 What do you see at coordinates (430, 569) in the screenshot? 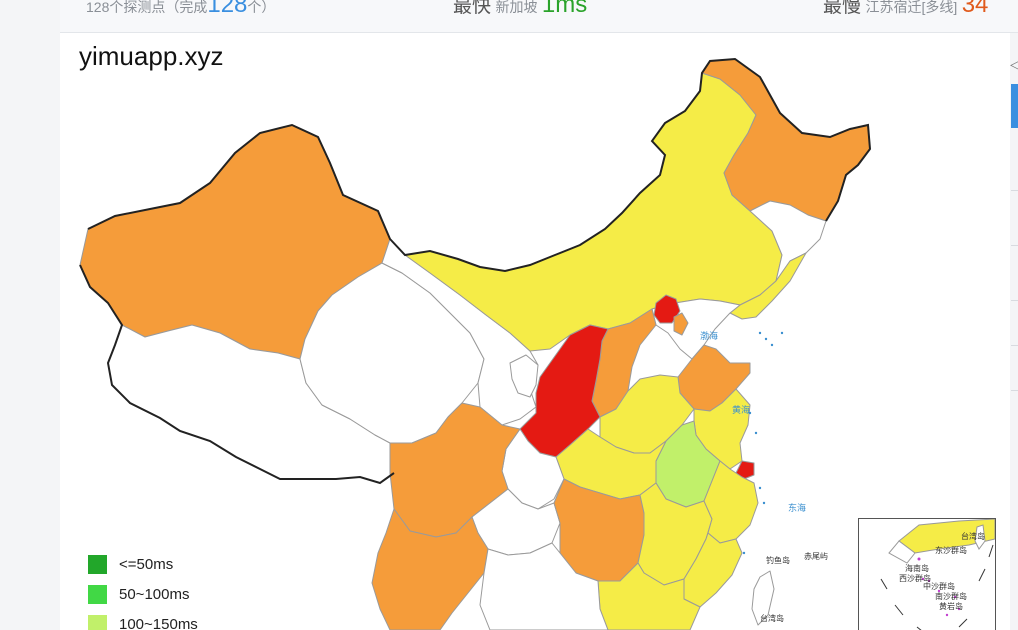
I see `region-yunnan` at bounding box center [430, 569].